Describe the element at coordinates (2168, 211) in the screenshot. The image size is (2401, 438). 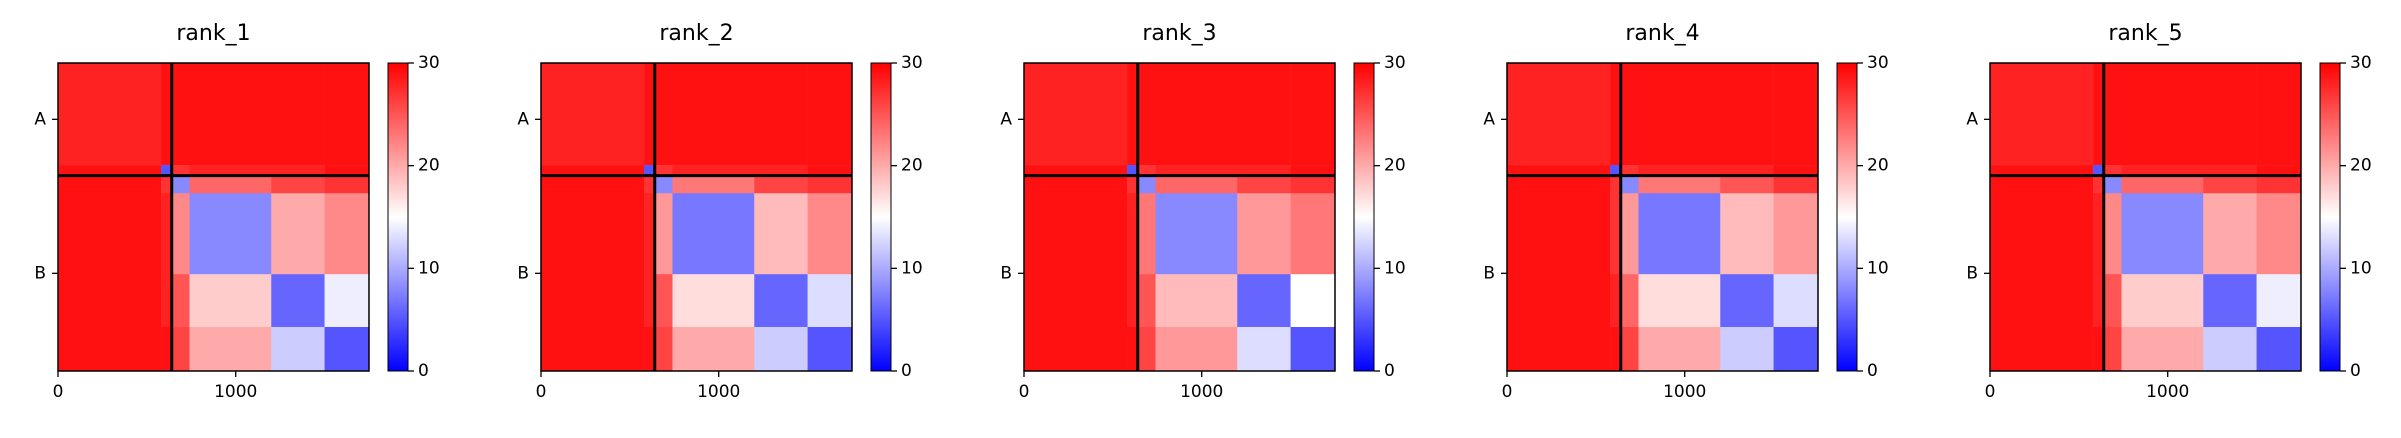
I see `panel: rank_5 0 1000 A B 0 10 20 30` at that location.